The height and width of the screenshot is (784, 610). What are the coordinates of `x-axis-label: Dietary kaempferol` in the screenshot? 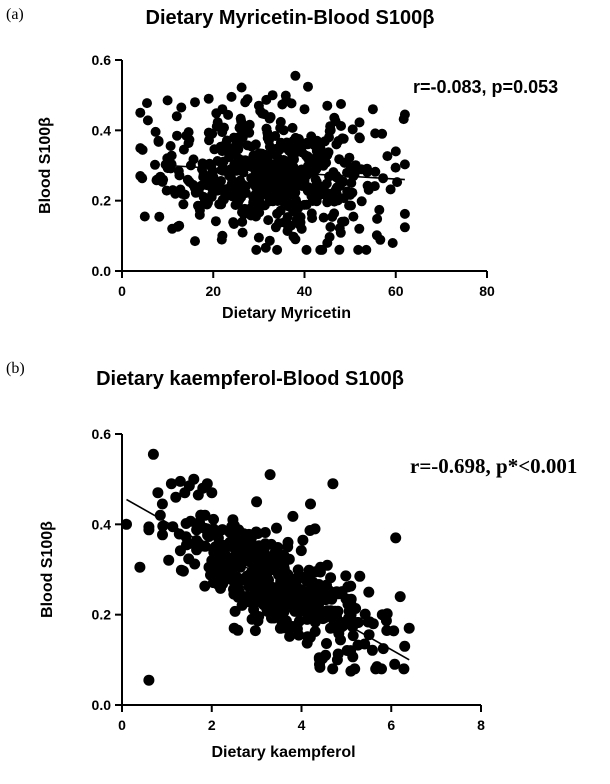 It's located at (283, 752).